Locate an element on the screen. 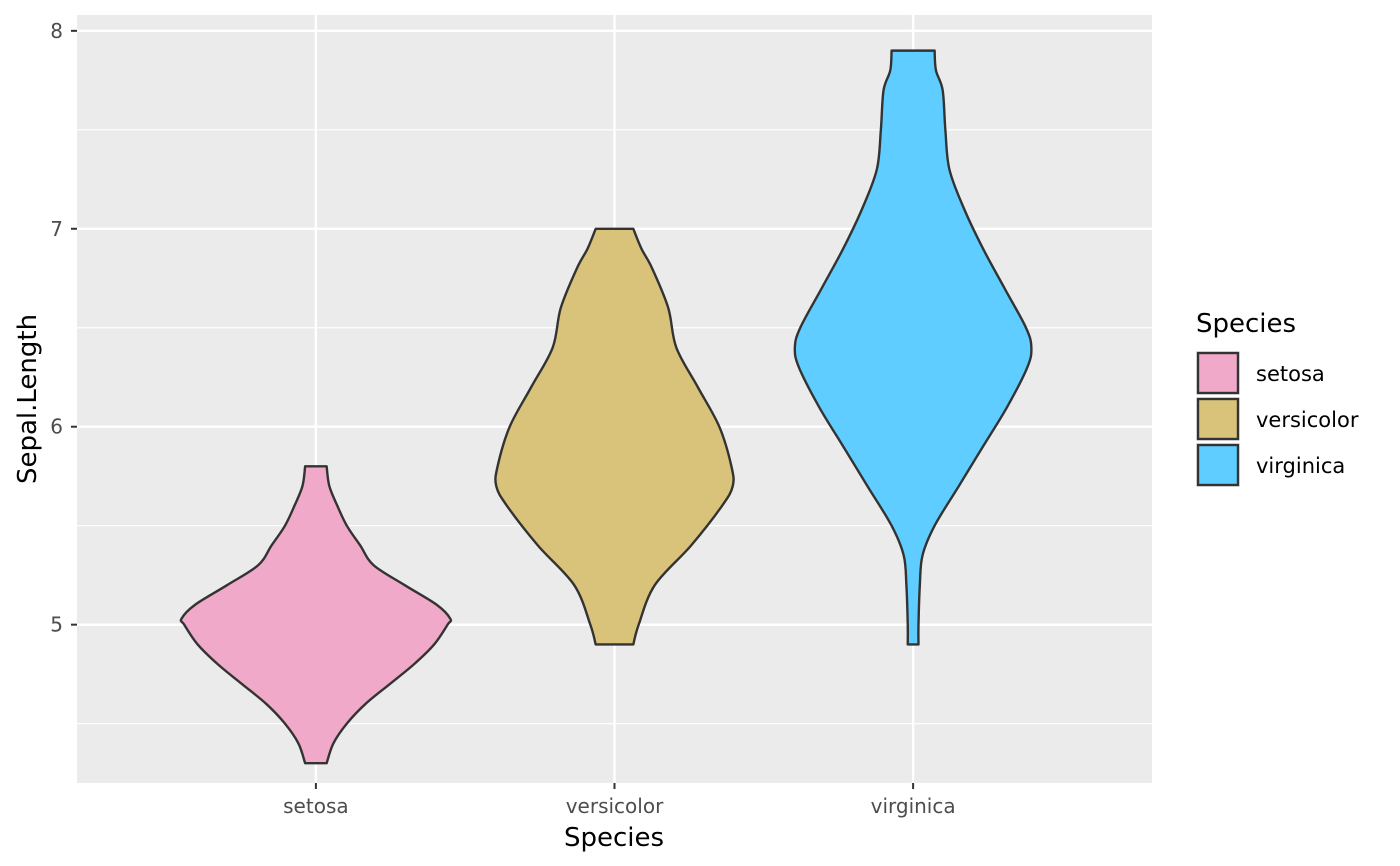  violin-versicolor is located at coordinates (614, 436).